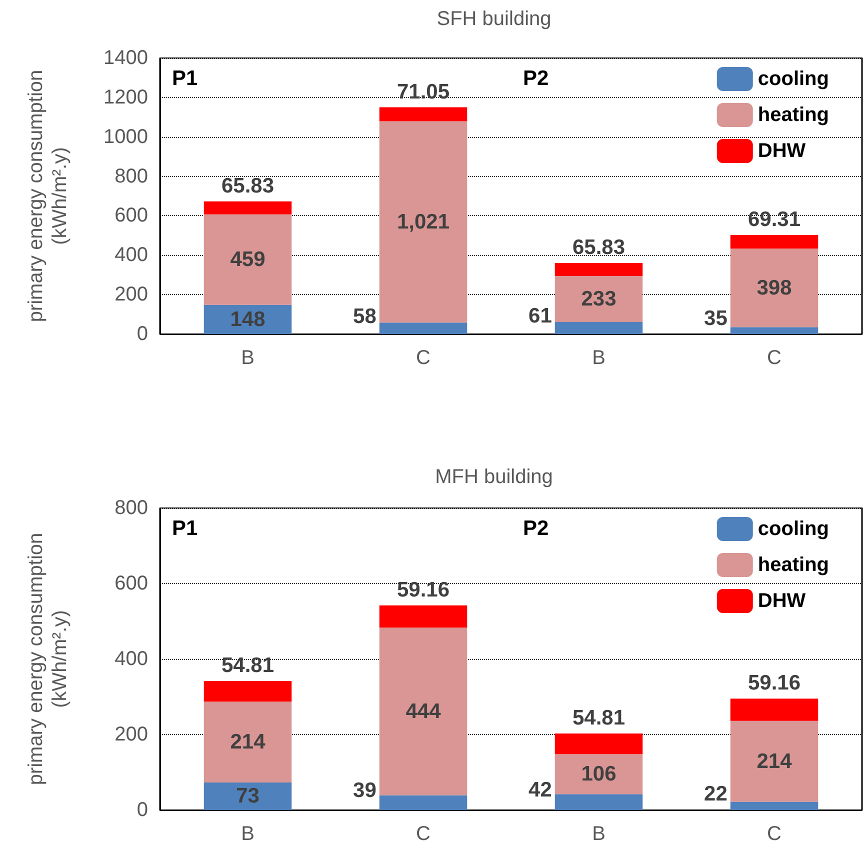 The width and height of the screenshot is (864, 852). Describe the element at coordinates (540, 316) in the screenshot. I see `data-label: 61` at that location.